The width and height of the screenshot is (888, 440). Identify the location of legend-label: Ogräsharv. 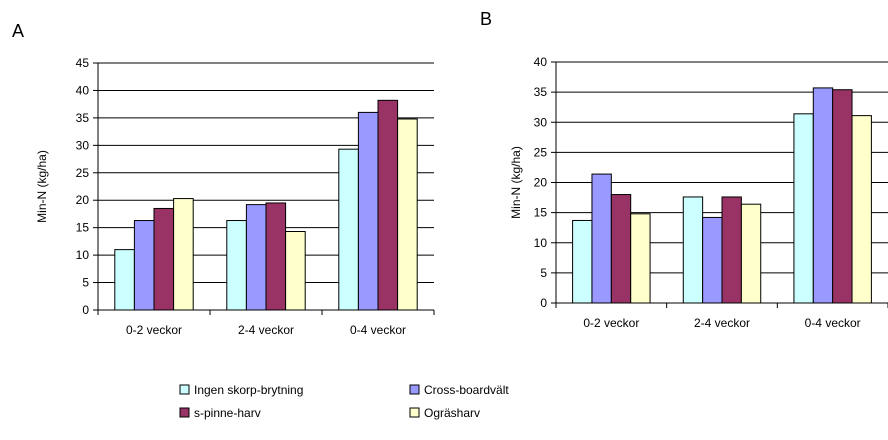
(452, 413).